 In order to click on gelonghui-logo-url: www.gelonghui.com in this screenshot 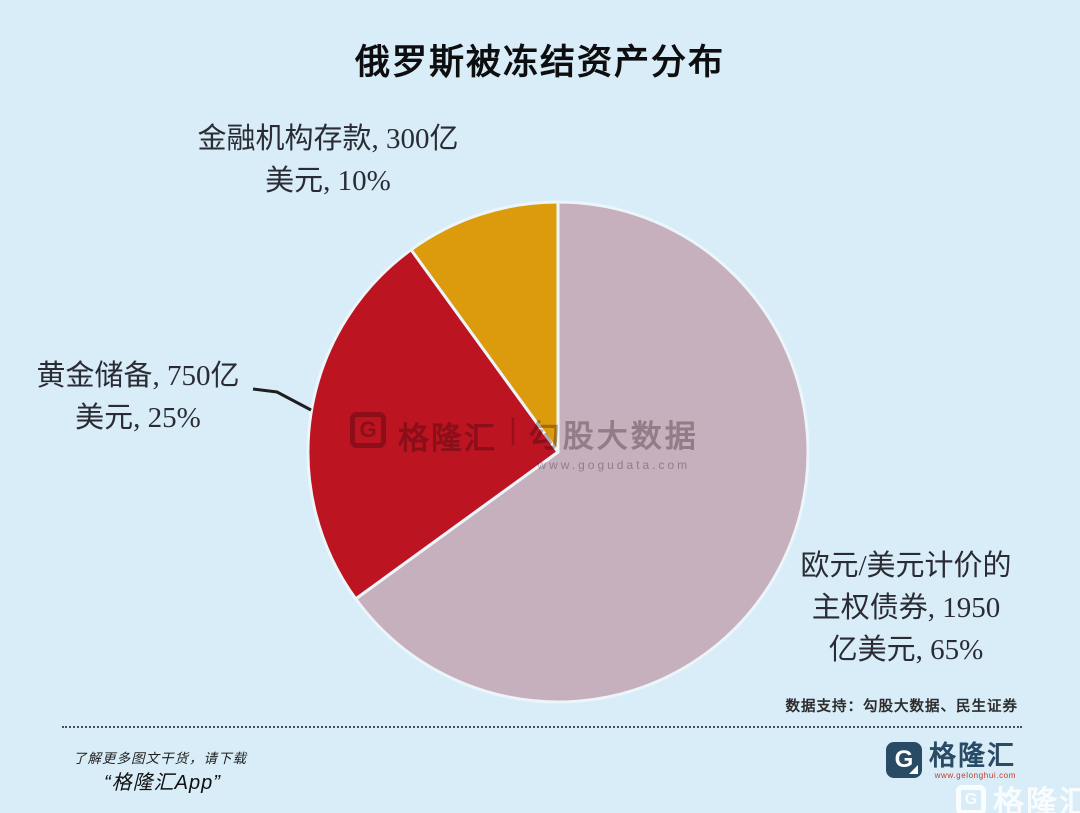, I will do `click(975, 776)`.